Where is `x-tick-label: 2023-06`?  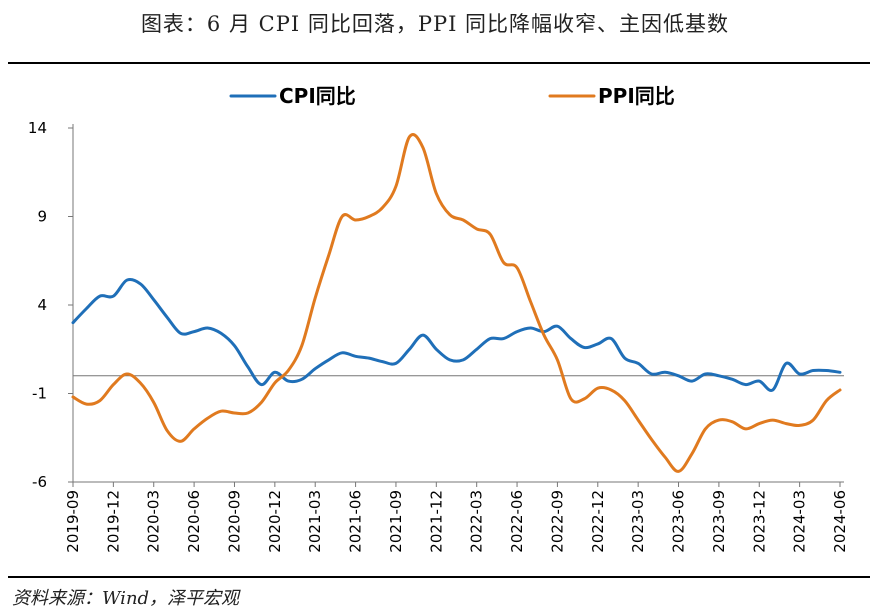 x-tick-label: 2023-06 is located at coordinates (679, 521).